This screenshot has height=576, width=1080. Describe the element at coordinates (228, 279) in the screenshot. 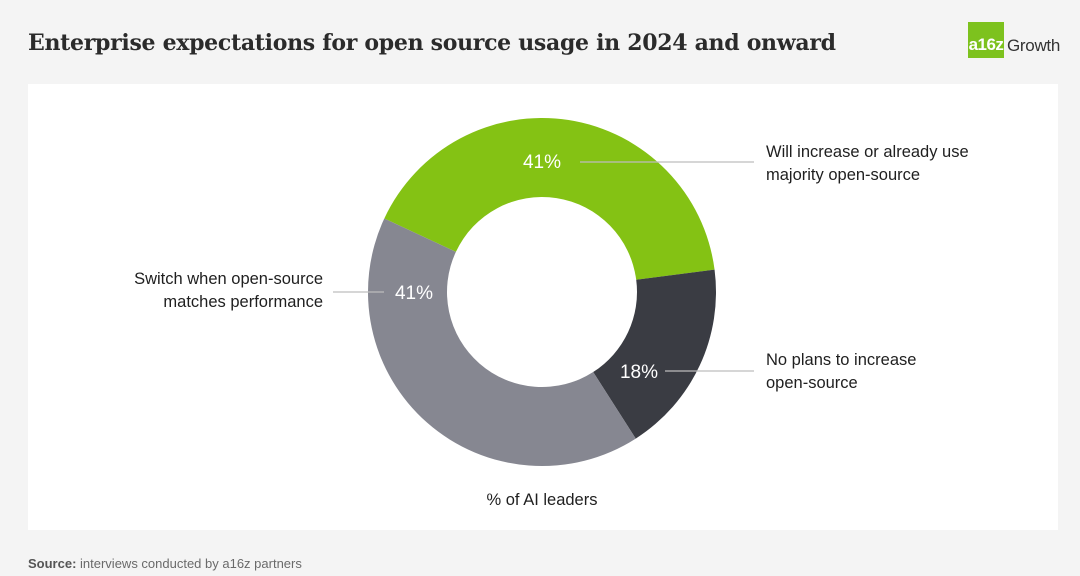

I see `slice-category-label-line: Switch when open-source` at that location.